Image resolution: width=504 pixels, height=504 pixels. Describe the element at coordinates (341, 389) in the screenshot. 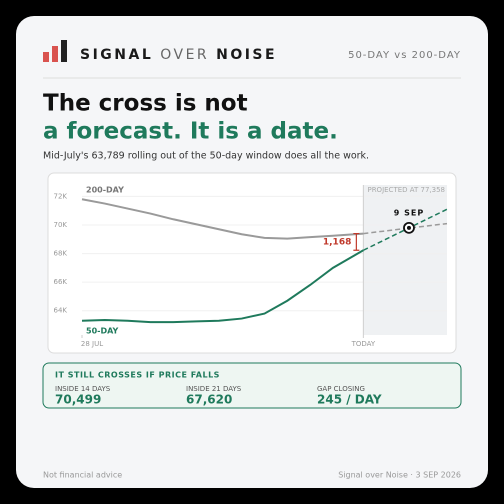

I see `stat-label: GAP CLOSING` at that location.